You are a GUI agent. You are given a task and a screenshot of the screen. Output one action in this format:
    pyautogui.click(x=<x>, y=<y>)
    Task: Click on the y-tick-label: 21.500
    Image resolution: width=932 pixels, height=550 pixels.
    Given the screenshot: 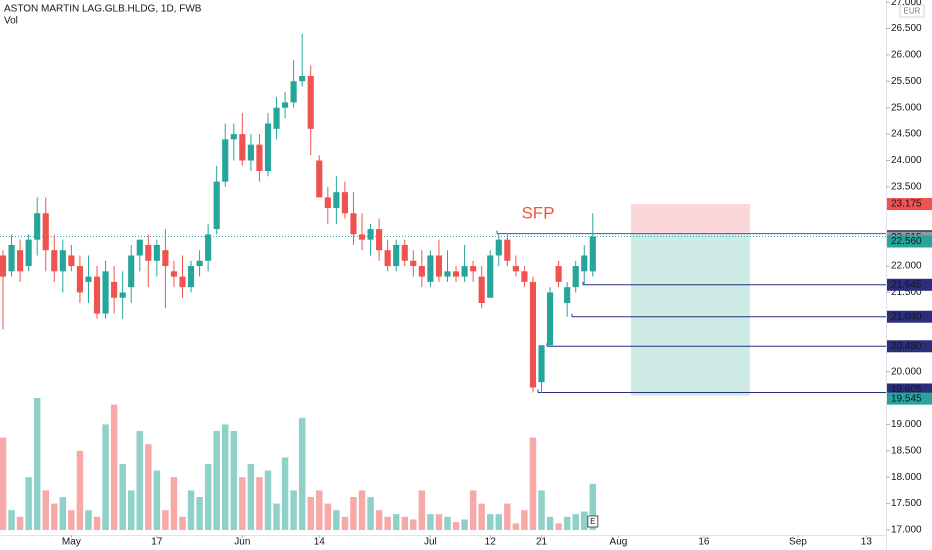 What is the action you would take?
    pyautogui.click(x=906, y=292)
    